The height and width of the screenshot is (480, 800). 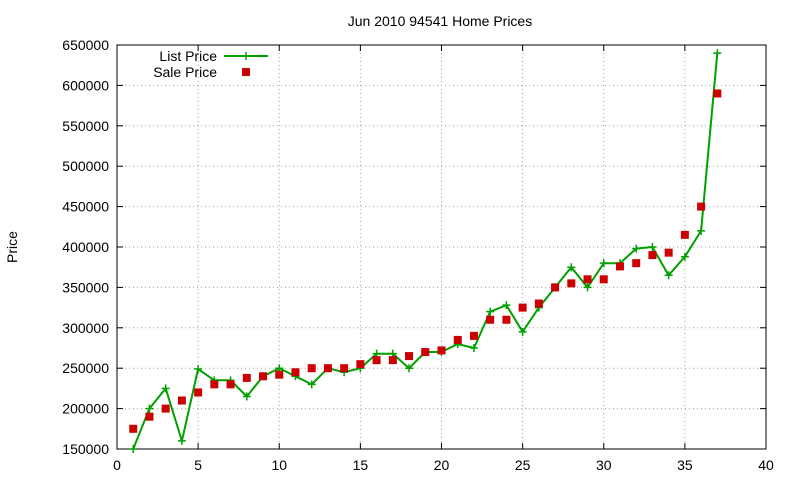 I want to click on legend-marker-sale-price, so click(x=246, y=72).